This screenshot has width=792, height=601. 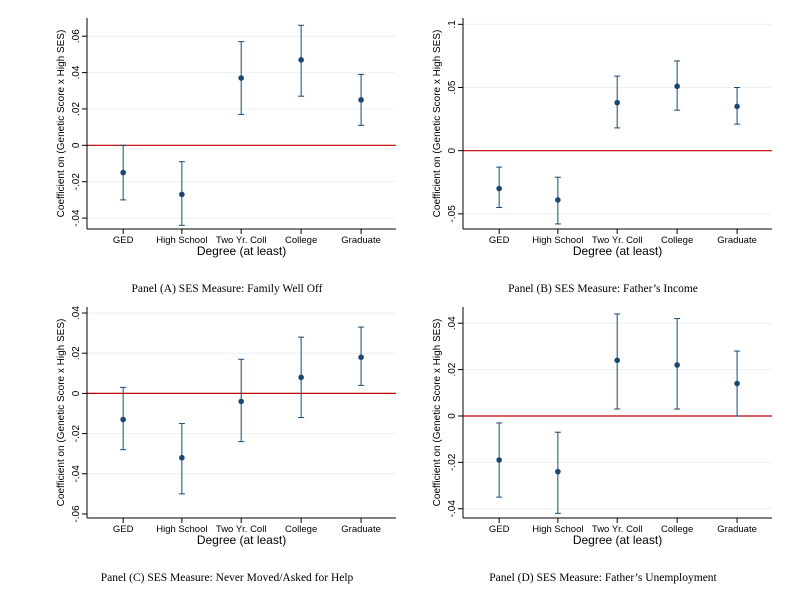 What do you see at coordinates (452, 150) in the screenshot?
I see `ytick-label-b-1: 0` at bounding box center [452, 150].